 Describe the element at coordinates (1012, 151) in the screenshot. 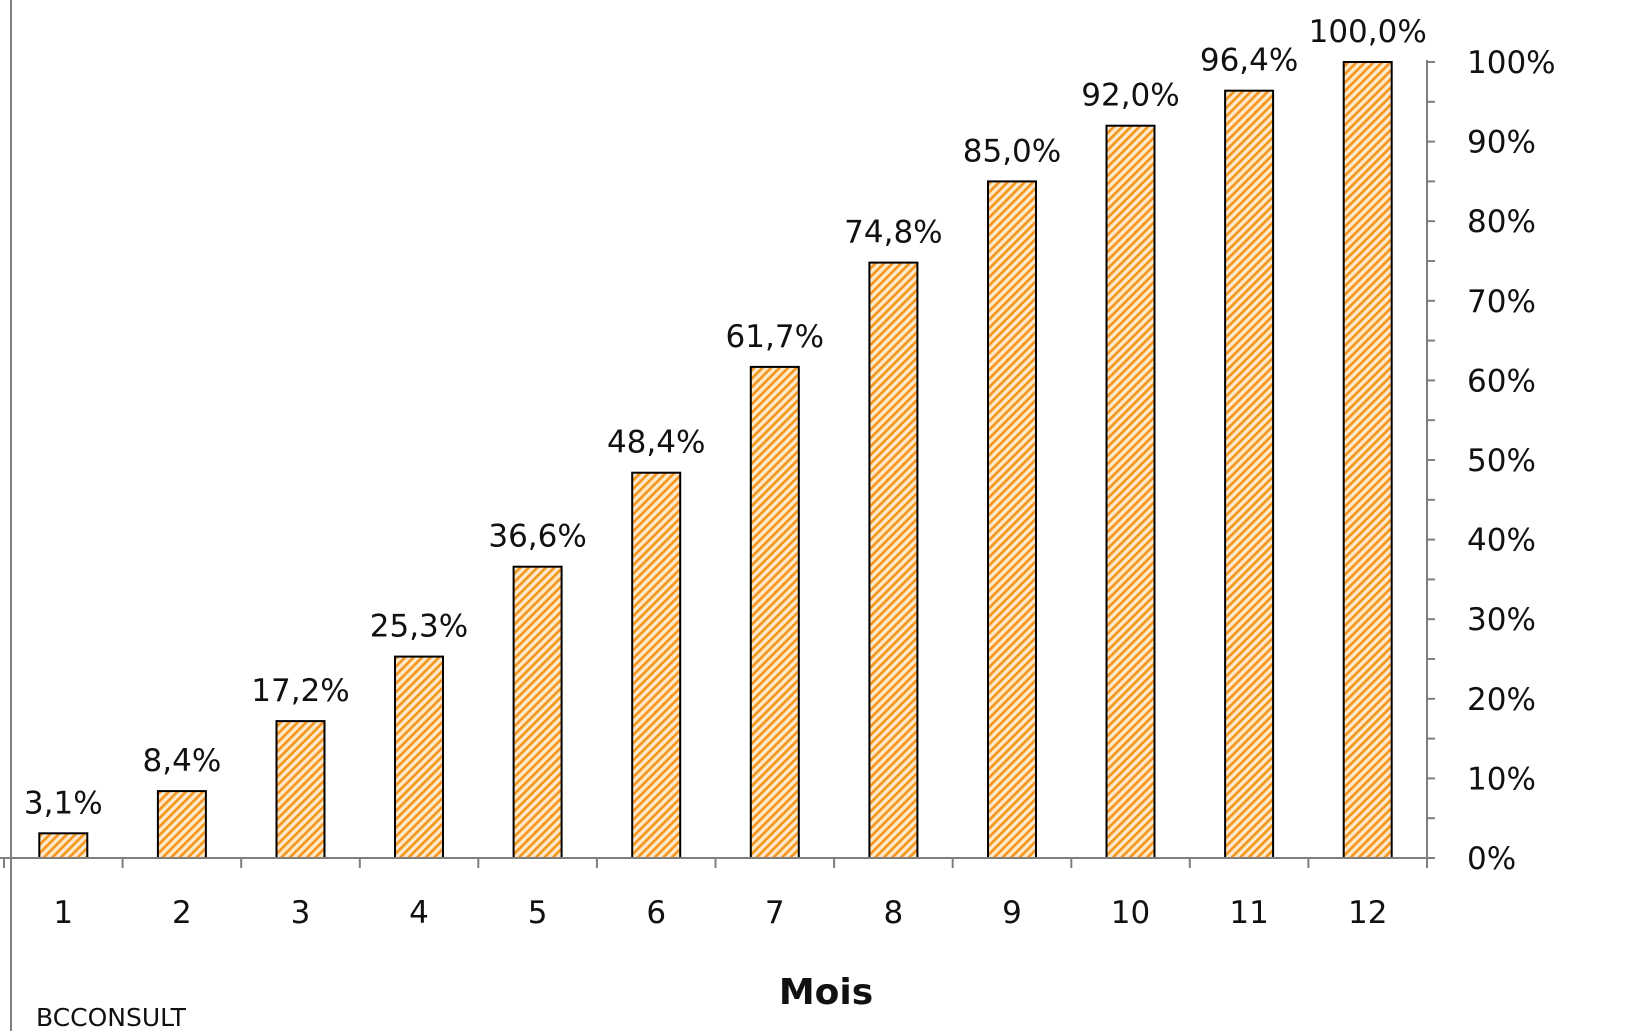

I see `data-label-9: 85,0%` at that location.